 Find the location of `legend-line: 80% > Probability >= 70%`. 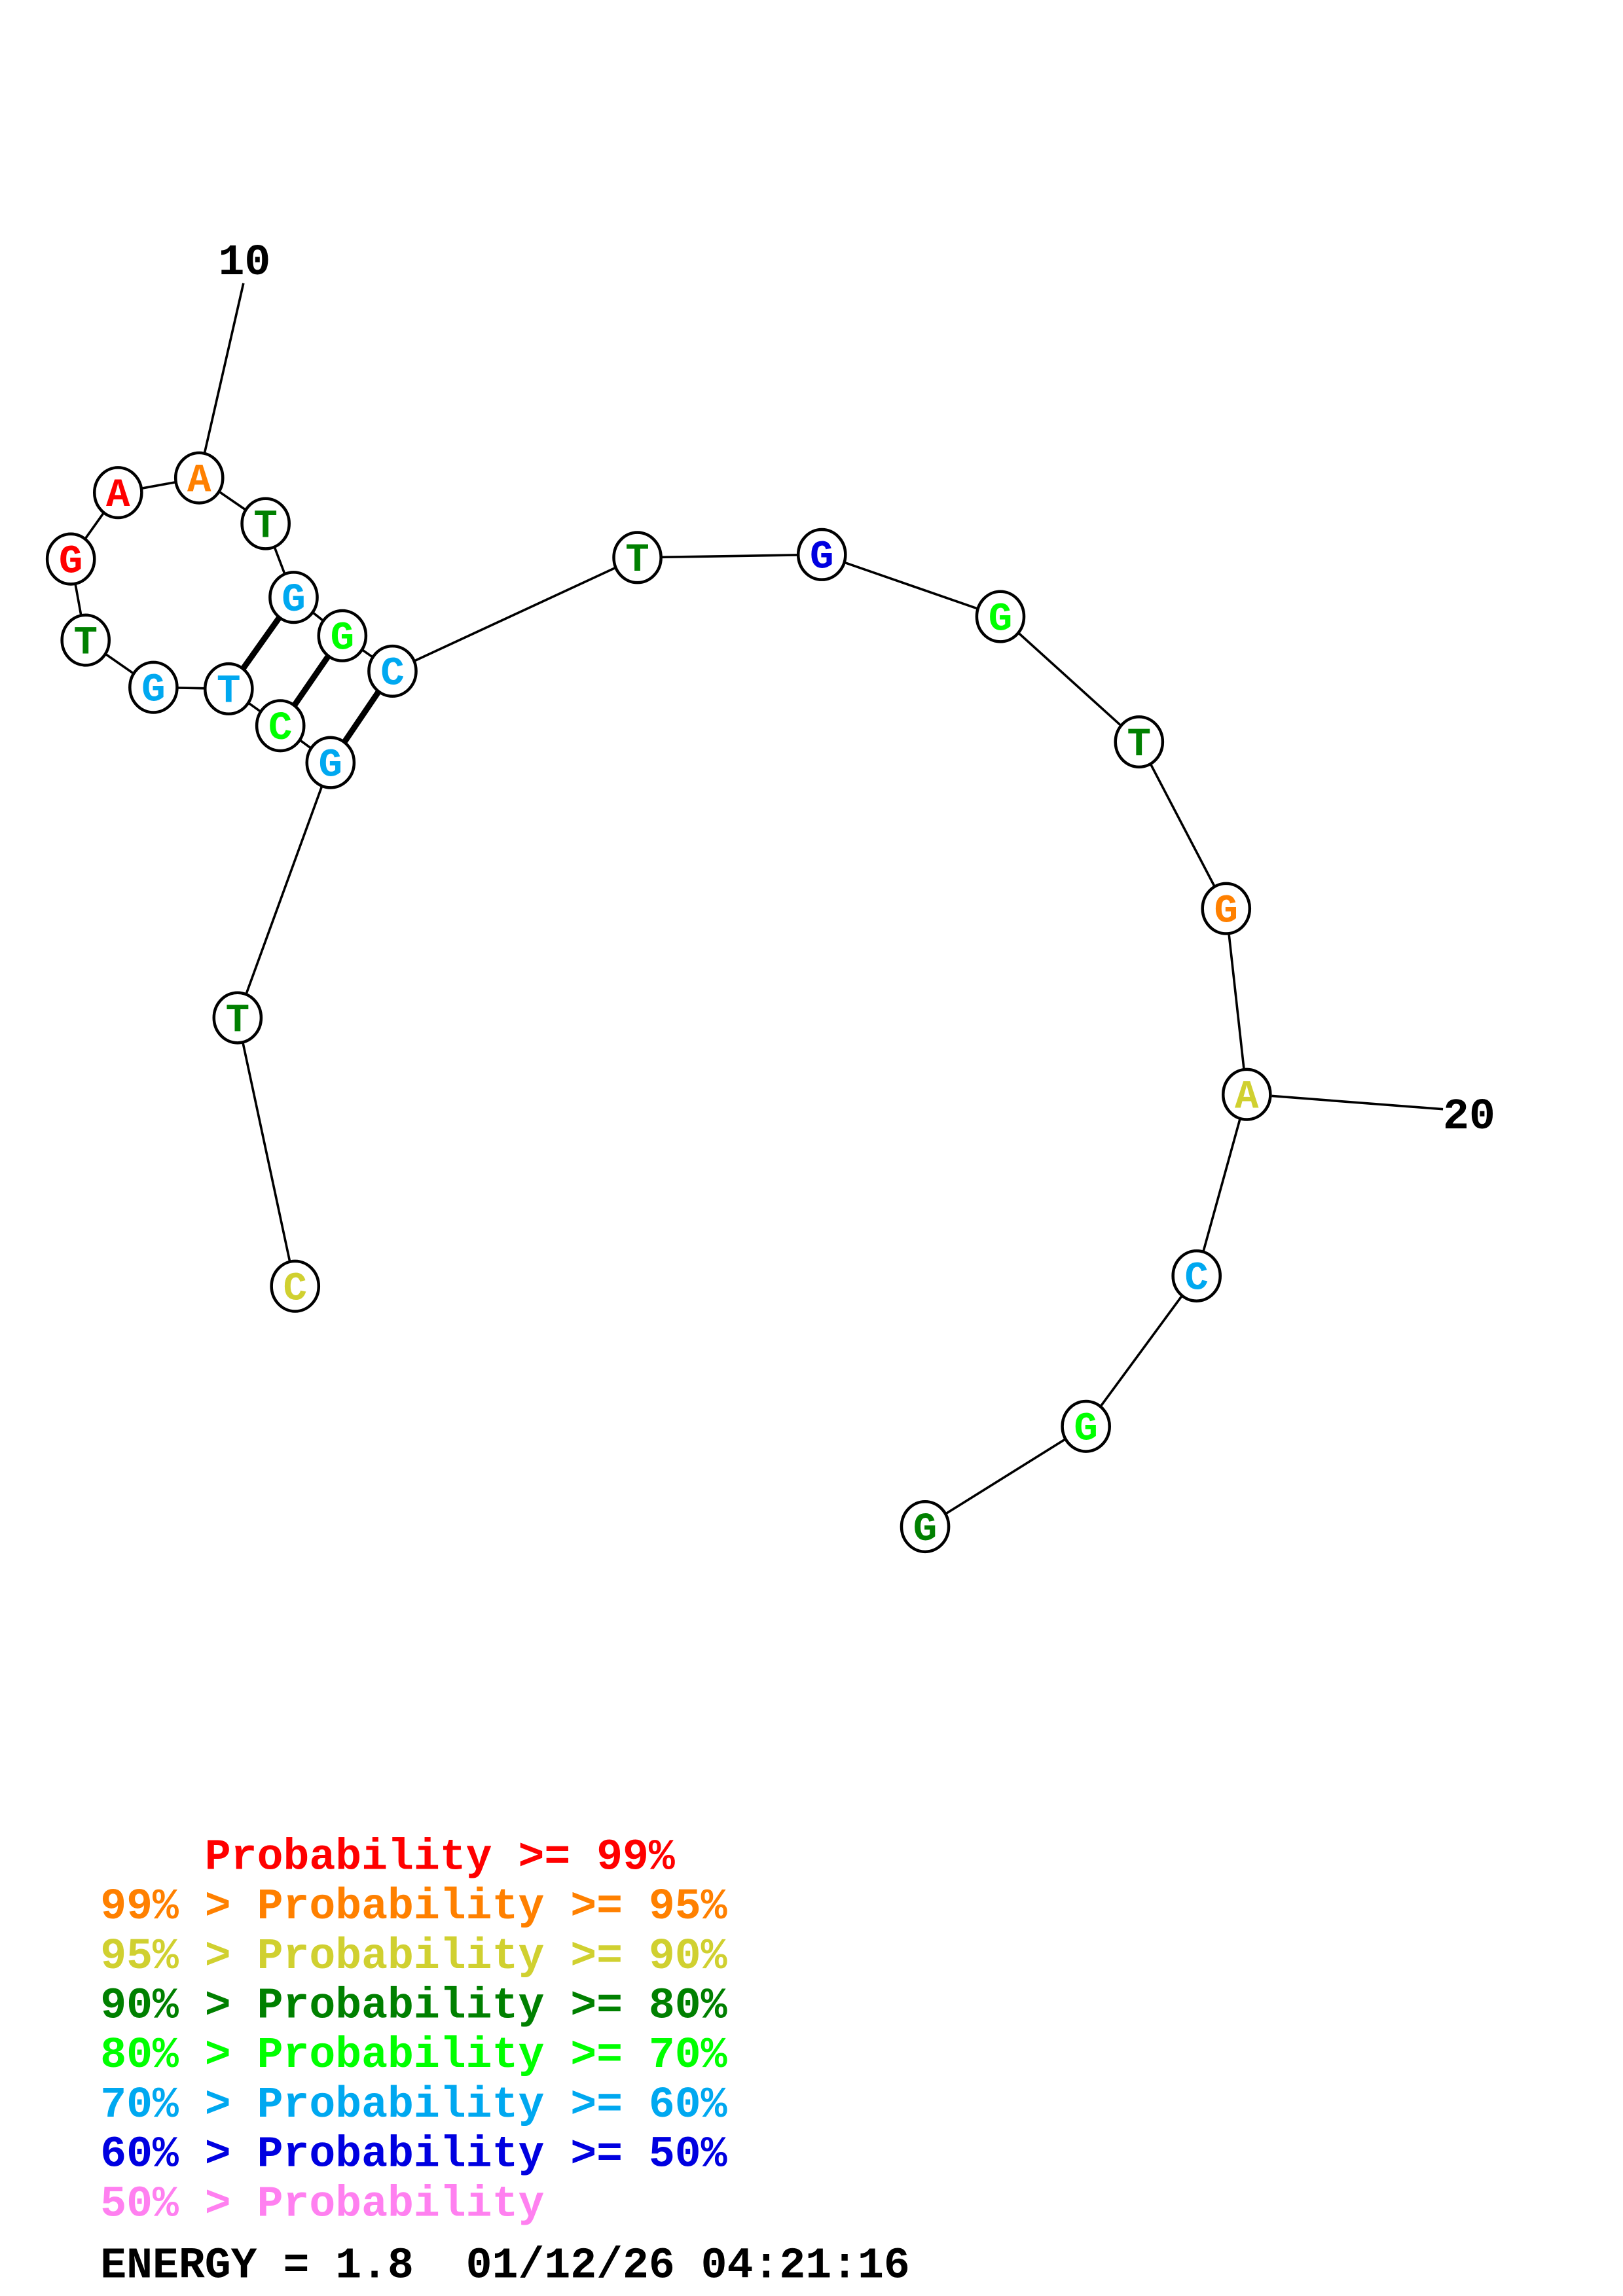

legend-line: 80% > Probability >= 70% is located at coordinates (413, 2055).